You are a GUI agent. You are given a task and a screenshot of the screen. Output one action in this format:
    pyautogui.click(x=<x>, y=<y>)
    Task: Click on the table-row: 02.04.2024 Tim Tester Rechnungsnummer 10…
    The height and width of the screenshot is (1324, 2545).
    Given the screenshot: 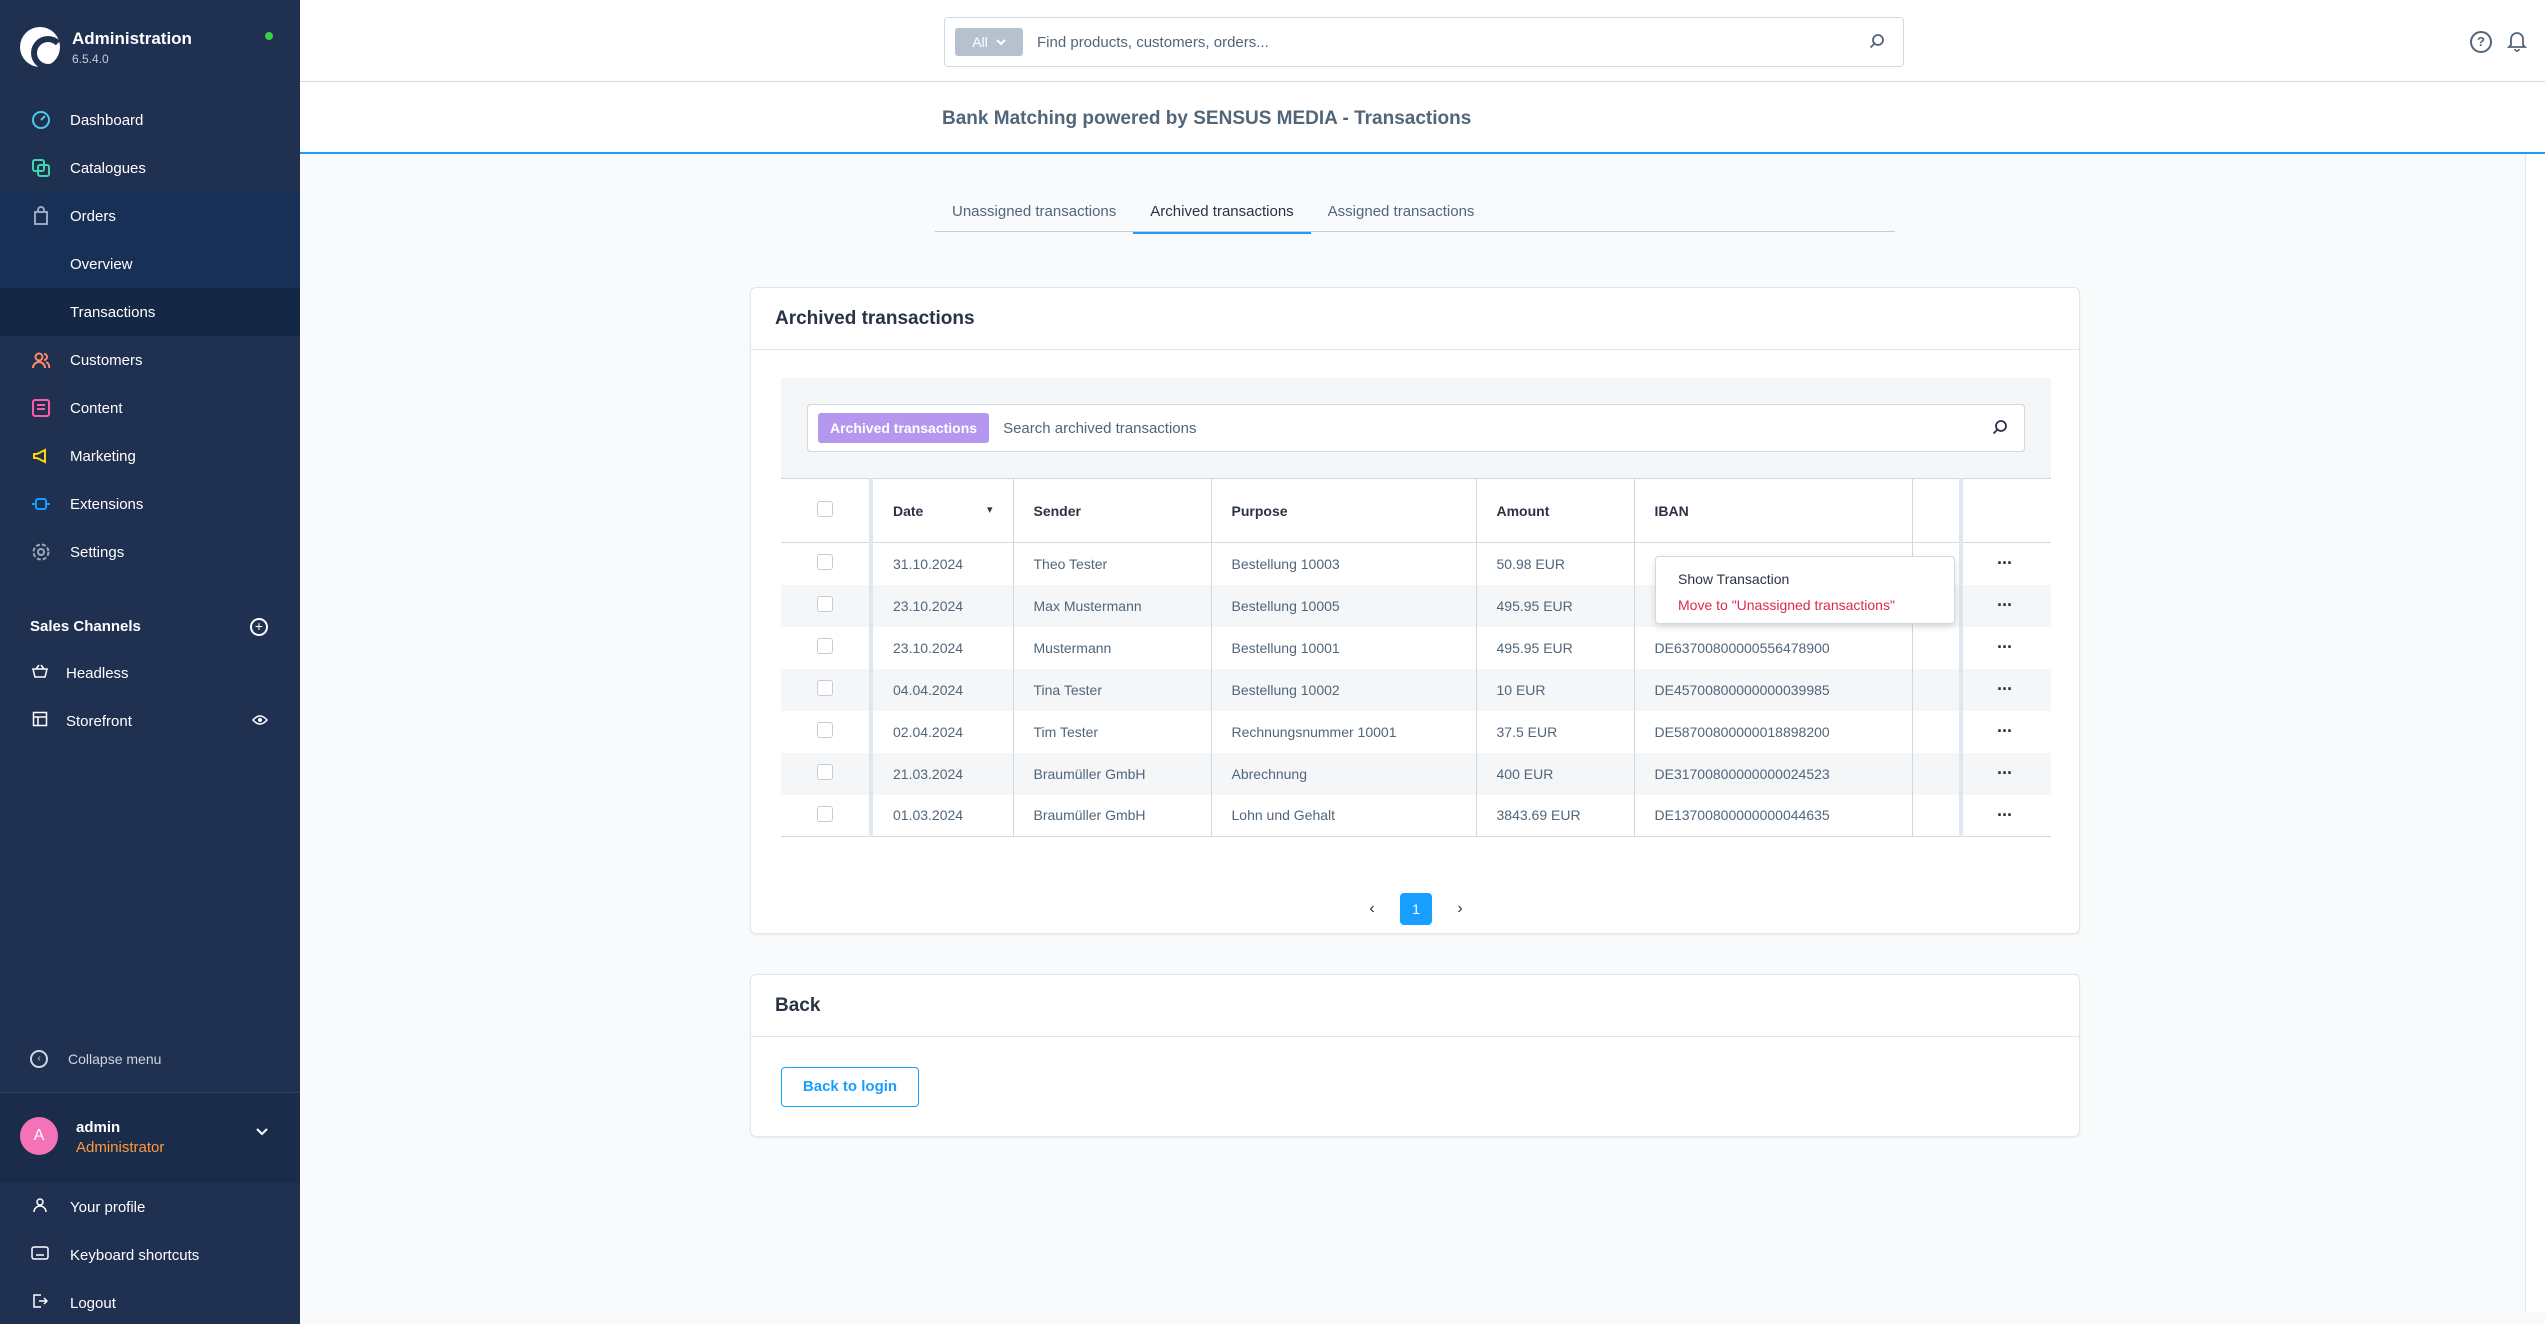 What is the action you would take?
    pyautogui.click(x=1416, y=731)
    